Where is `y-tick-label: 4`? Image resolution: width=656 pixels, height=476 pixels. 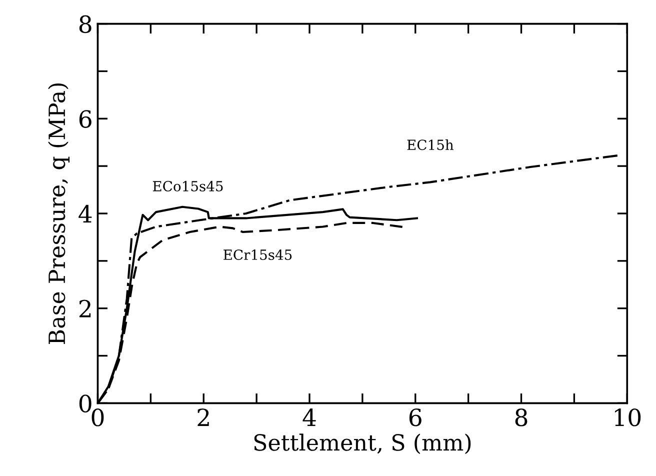 y-tick-label: 4 is located at coordinates (85, 213).